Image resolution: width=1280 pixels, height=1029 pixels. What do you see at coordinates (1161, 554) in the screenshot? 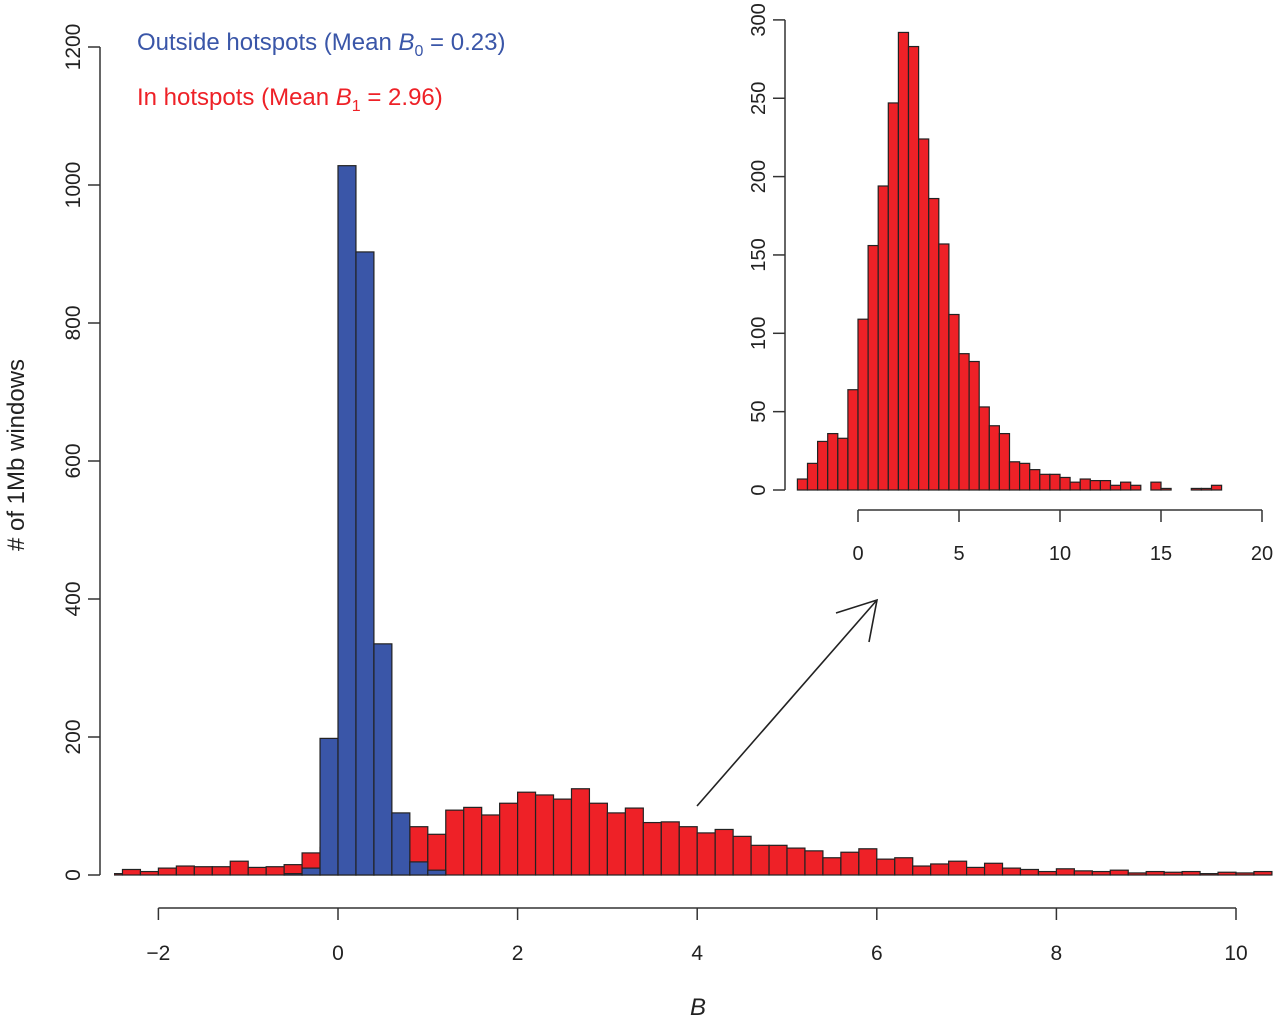
I see `inset-x-tick-label: 15` at bounding box center [1161, 554].